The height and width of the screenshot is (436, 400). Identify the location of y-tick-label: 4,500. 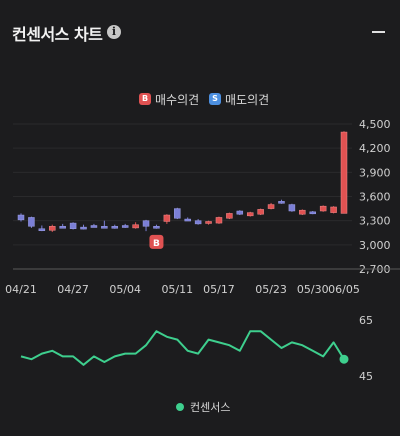
(375, 124).